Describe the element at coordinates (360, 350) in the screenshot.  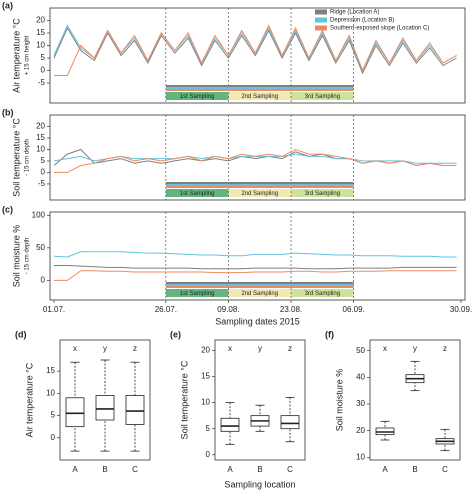
I see `y-tick-label: 50` at that location.